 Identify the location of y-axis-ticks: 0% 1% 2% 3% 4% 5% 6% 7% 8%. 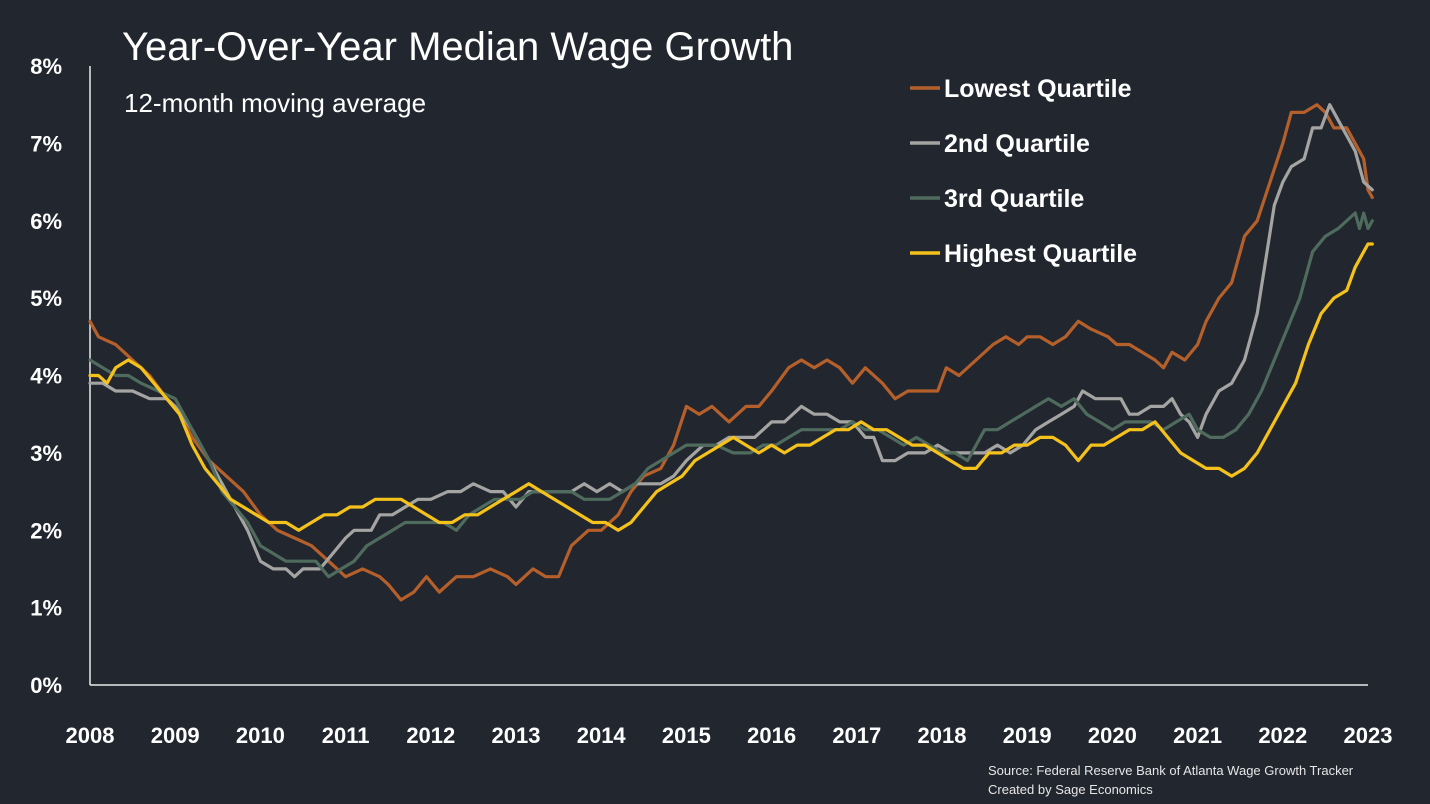
(46, 376).